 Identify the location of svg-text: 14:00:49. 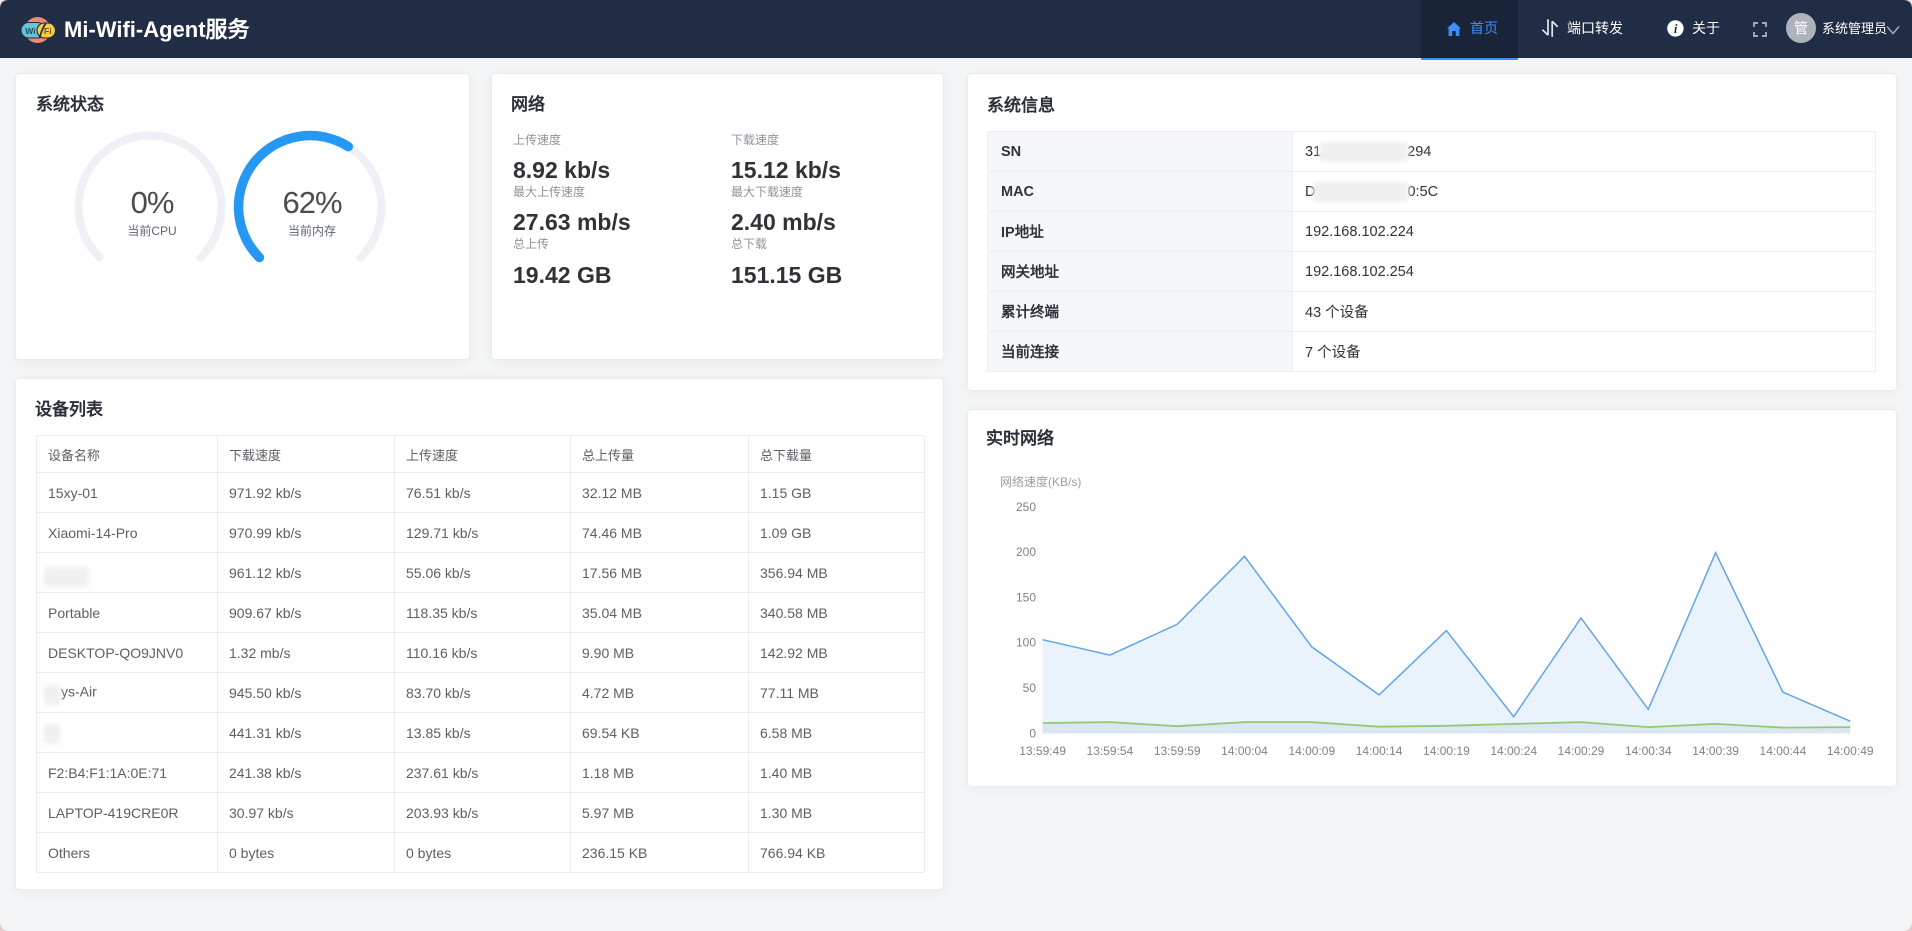
(1850, 751).